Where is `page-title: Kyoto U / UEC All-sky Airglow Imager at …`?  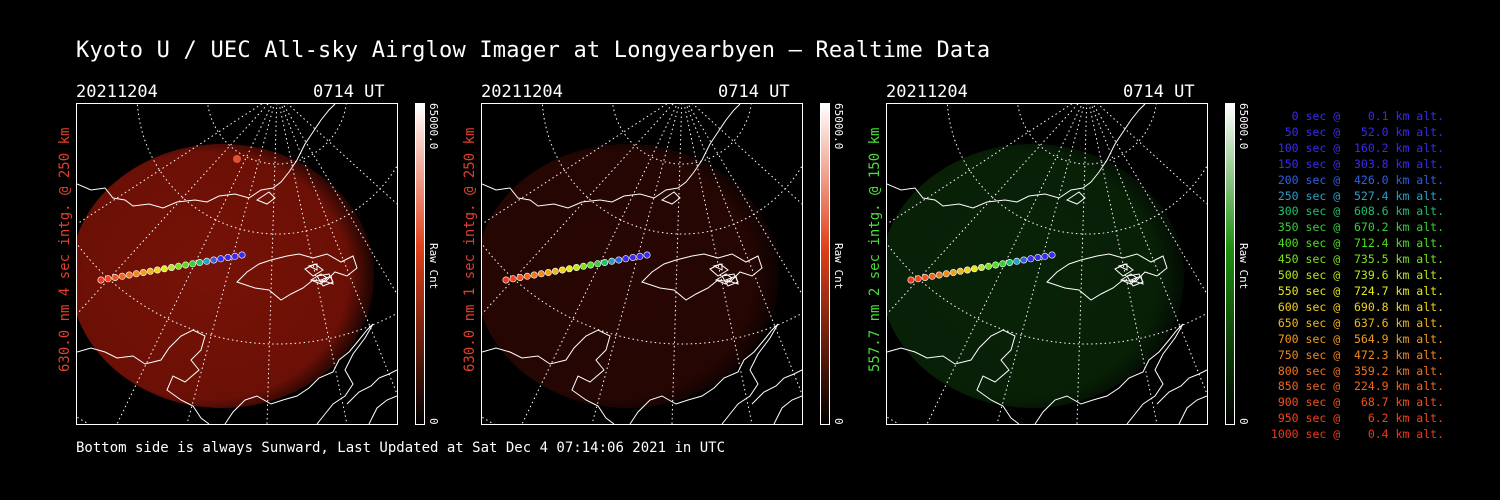 page-title: Kyoto U / UEC All-sky Airglow Imager at … is located at coordinates (533, 50).